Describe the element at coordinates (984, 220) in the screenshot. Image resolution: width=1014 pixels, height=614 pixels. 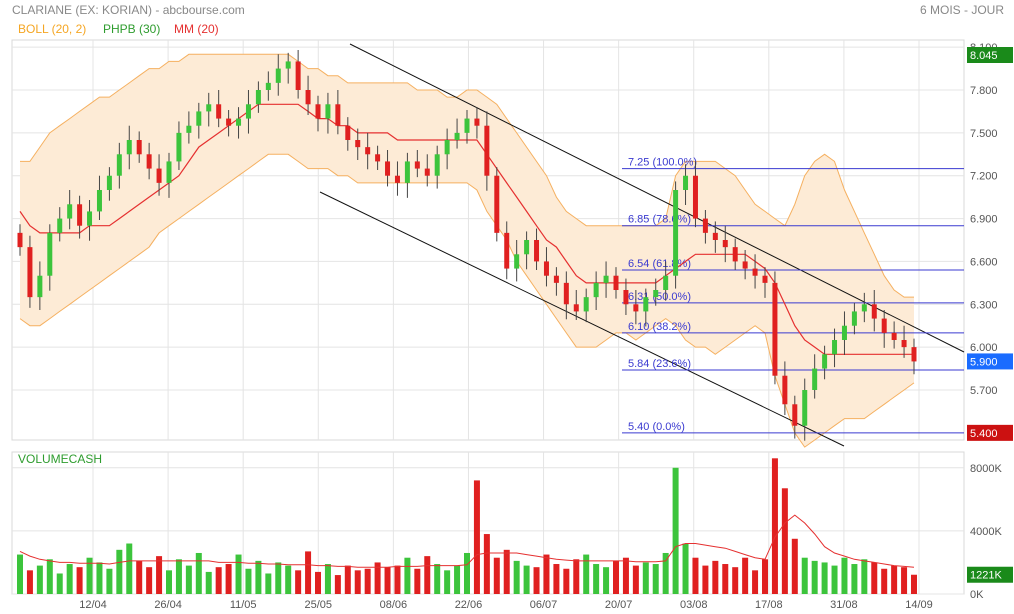
I see `price-tick-label: 6.900` at that location.